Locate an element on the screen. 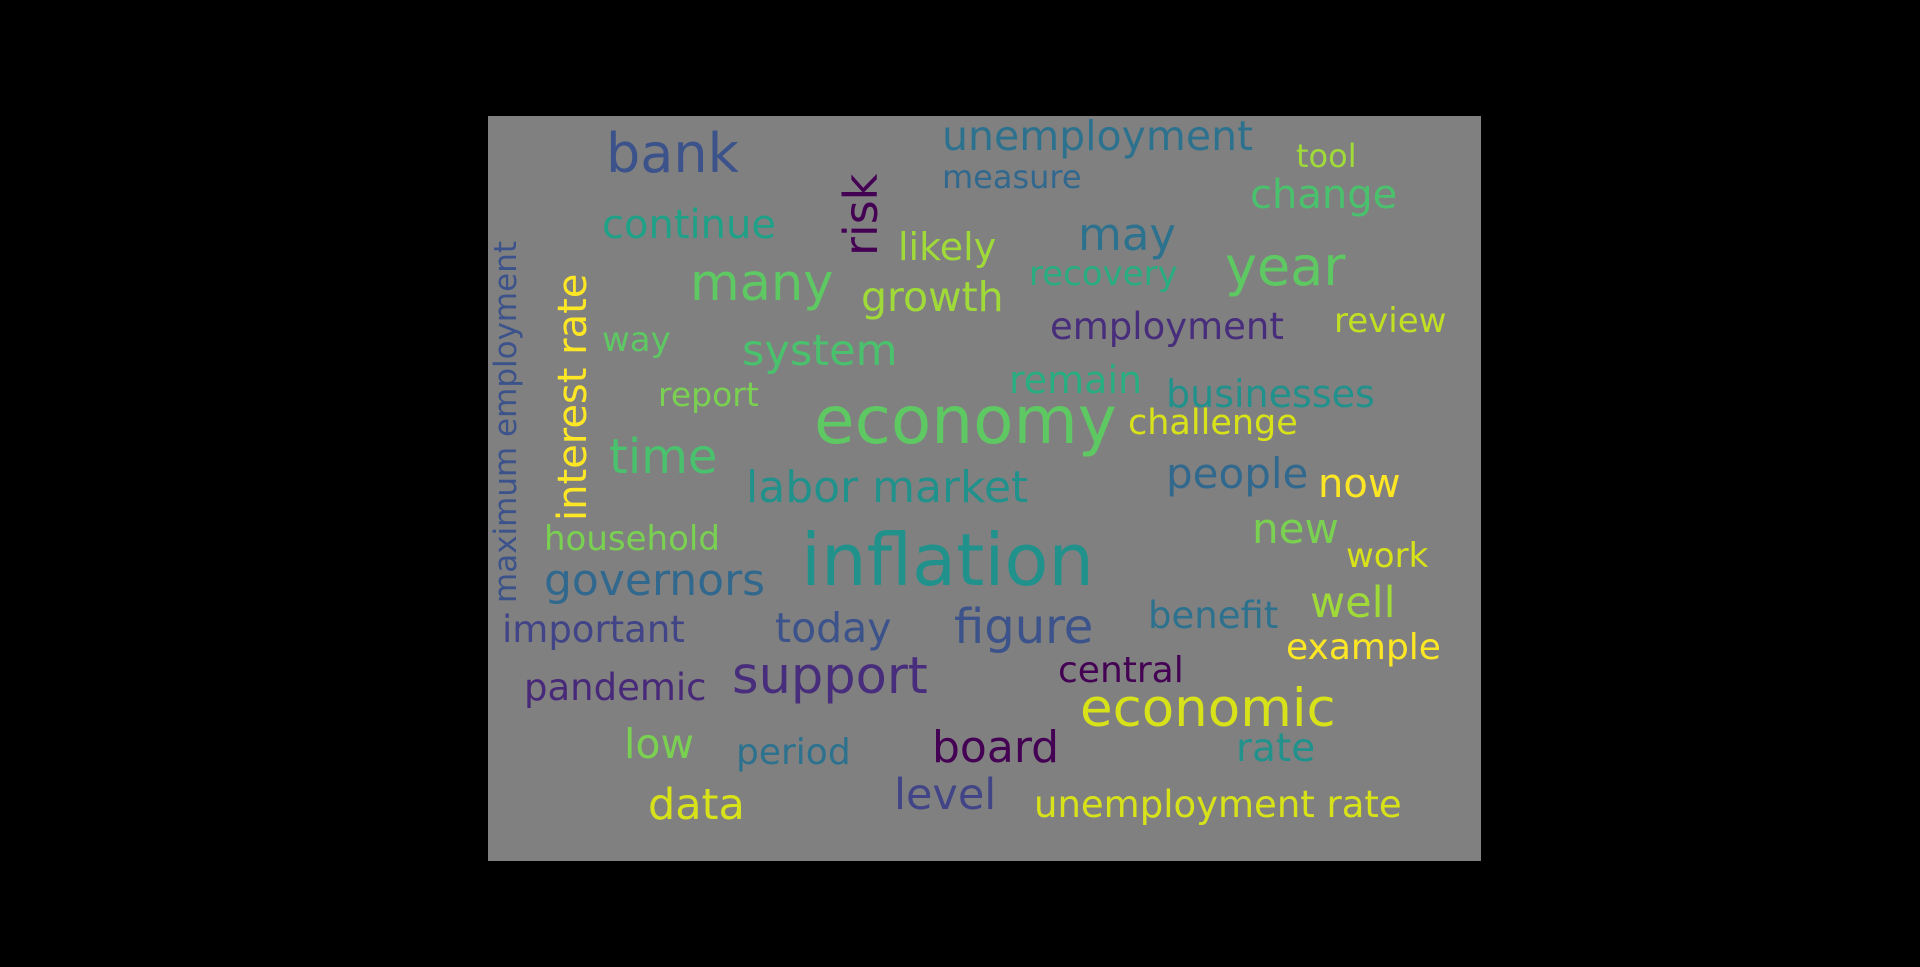 This screenshot has width=1920, height=967. word-interest-rate: interest rate is located at coordinates (573, 397).